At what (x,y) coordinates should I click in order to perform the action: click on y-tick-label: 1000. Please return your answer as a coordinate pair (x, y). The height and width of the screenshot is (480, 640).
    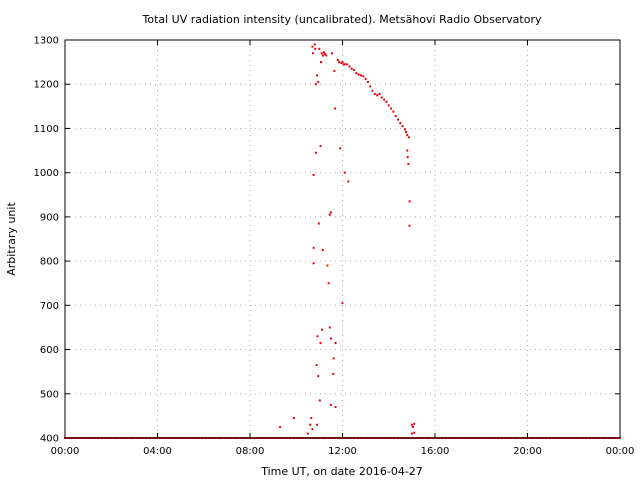
    Looking at the image, I should click on (46, 173).